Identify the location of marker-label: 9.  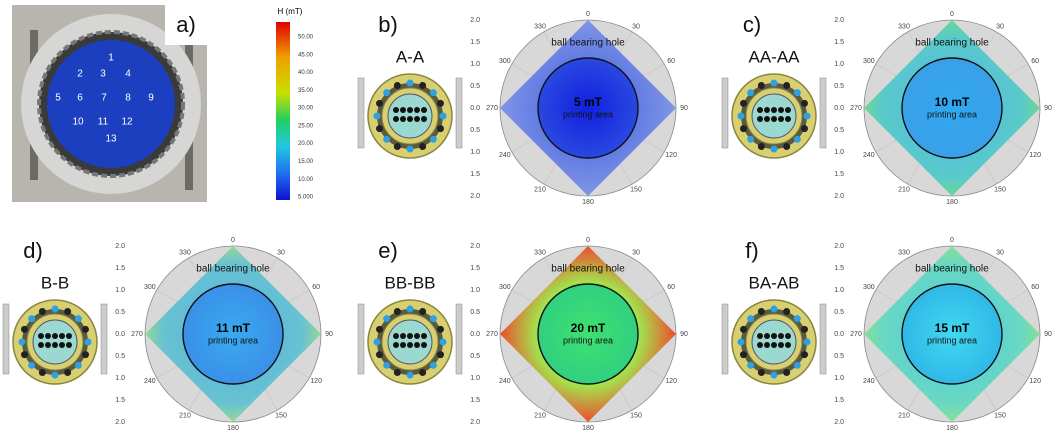
(151, 98).